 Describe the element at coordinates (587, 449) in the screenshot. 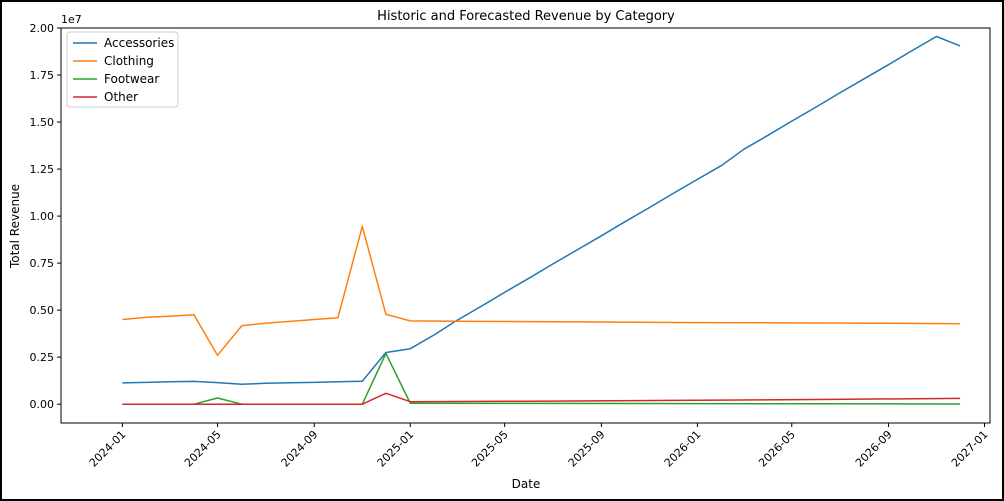

I see `x-tick-label: 2025-09` at that location.